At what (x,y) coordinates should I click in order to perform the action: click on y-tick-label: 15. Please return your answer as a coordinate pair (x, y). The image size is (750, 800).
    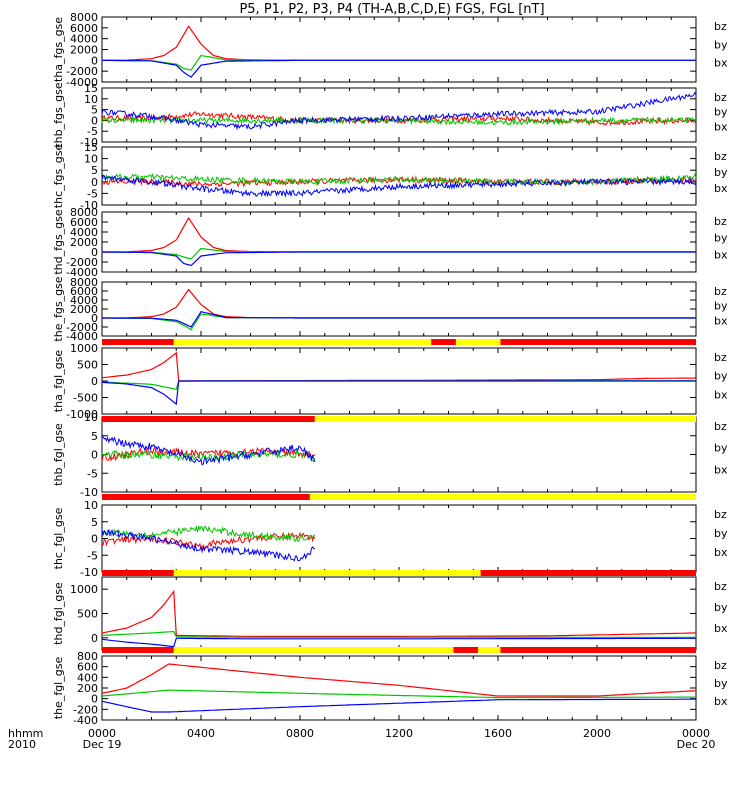
    Looking at the image, I should click on (91, 88).